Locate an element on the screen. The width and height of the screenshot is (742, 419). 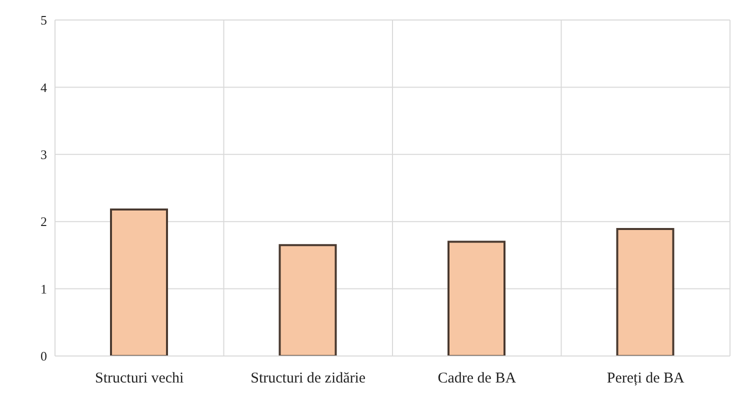
y-tick-label: 2 is located at coordinates (43, 222).